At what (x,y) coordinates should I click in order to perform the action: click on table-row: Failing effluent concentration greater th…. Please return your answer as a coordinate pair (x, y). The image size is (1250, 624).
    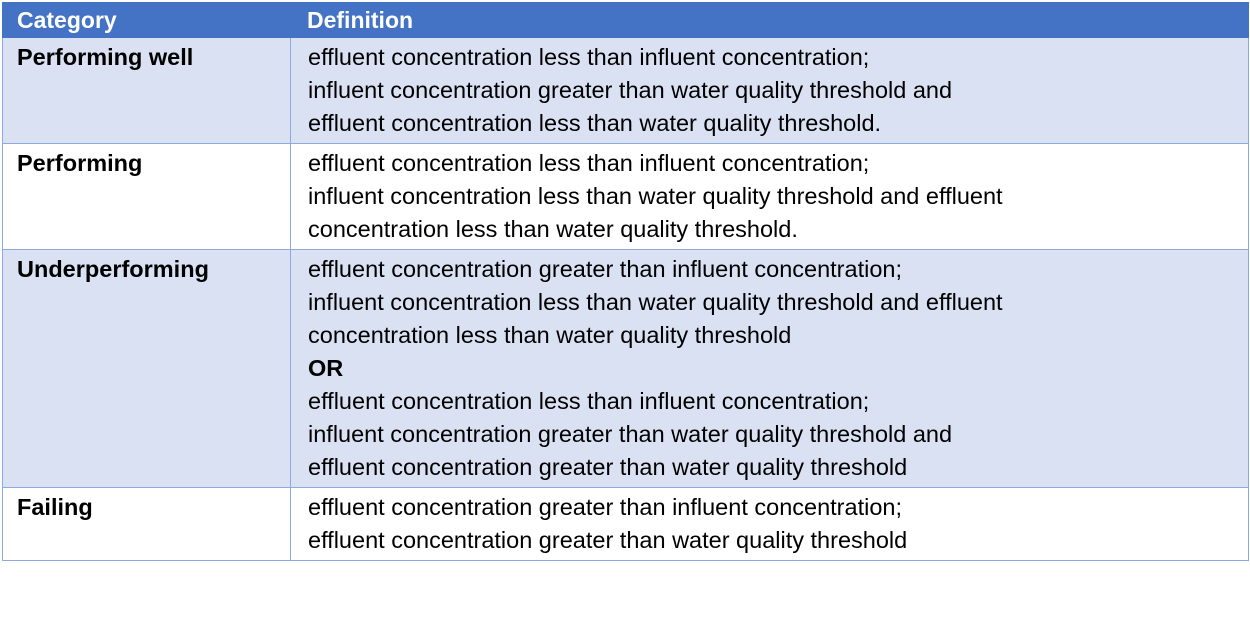
    Looking at the image, I should click on (625, 524).